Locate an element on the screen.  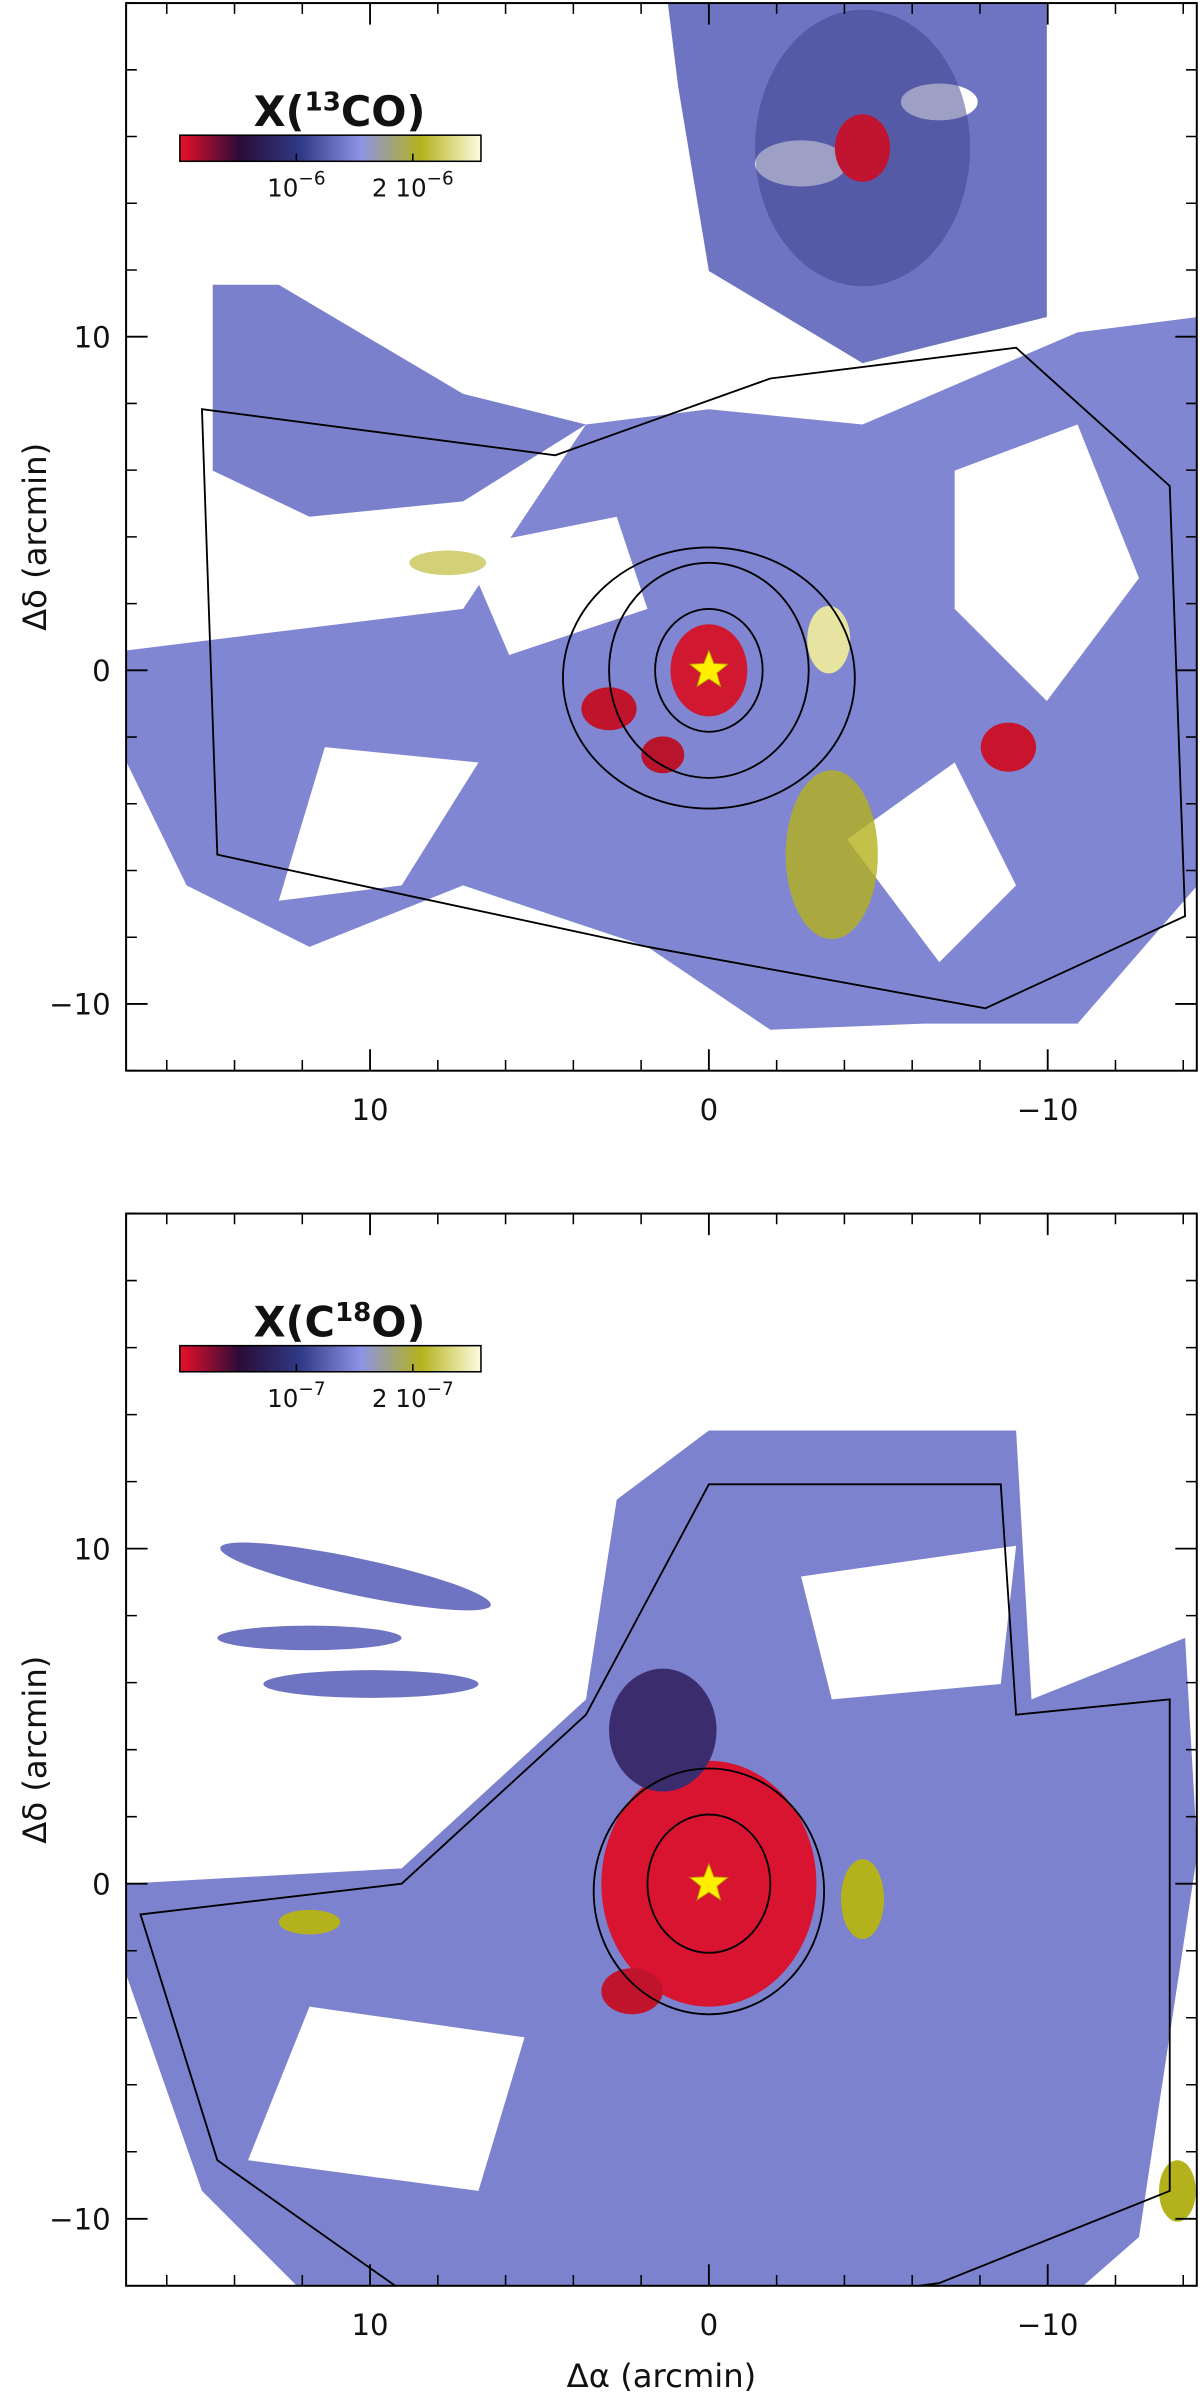
colorbar-tick-label: 2 10−7 is located at coordinates (413, 1396).